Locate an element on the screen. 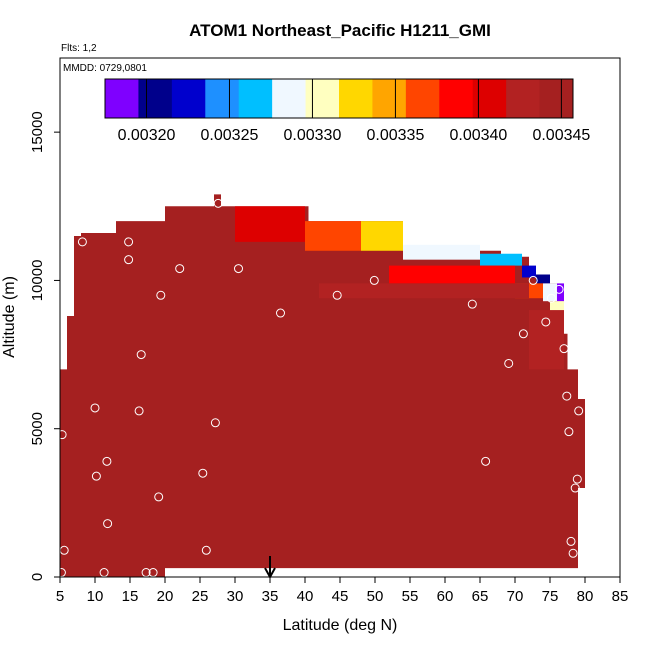 This screenshot has height=650, width=650. x-tick-label: 15 is located at coordinates (130, 596).